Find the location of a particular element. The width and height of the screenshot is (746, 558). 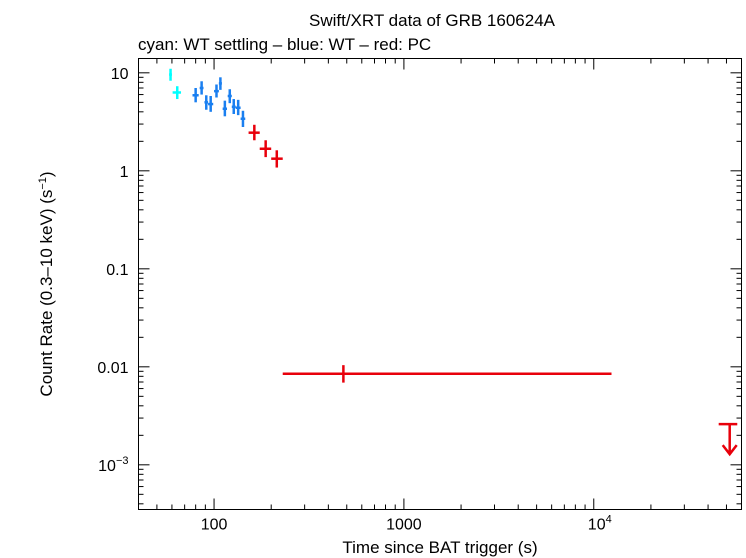

y-tick-label: 0.1 is located at coordinates (117, 270).